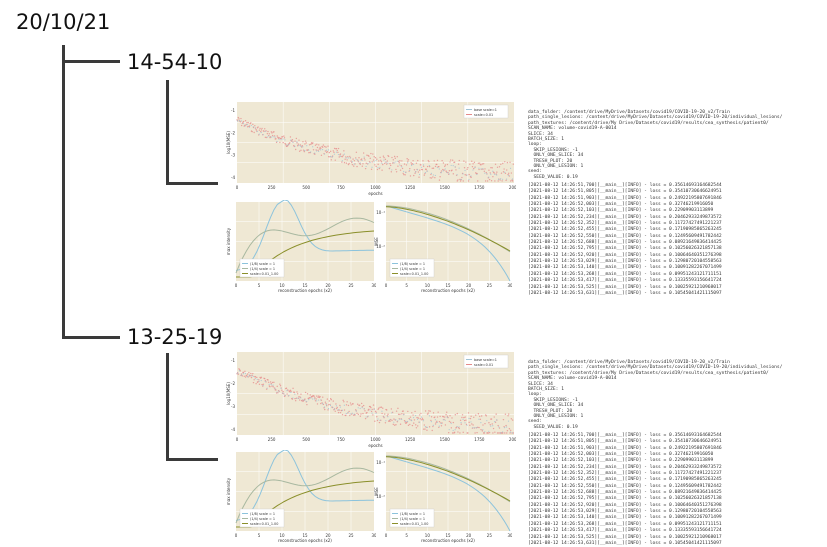 The width and height of the screenshot is (827, 547). Describe the element at coordinates (553, 427) in the screenshot. I see `text-line: SEED_VALUE: 0.19` at that location.